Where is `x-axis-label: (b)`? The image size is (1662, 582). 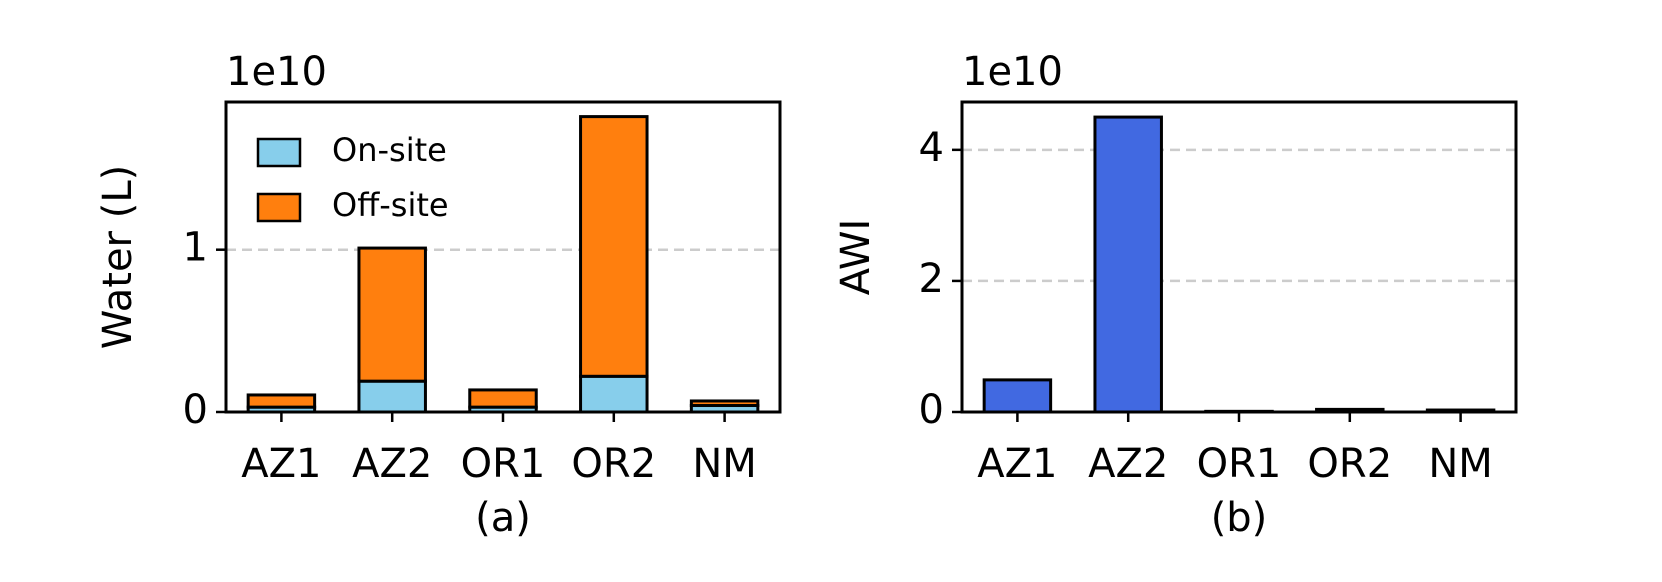
x-axis-label: (b) is located at coordinates (1239, 518).